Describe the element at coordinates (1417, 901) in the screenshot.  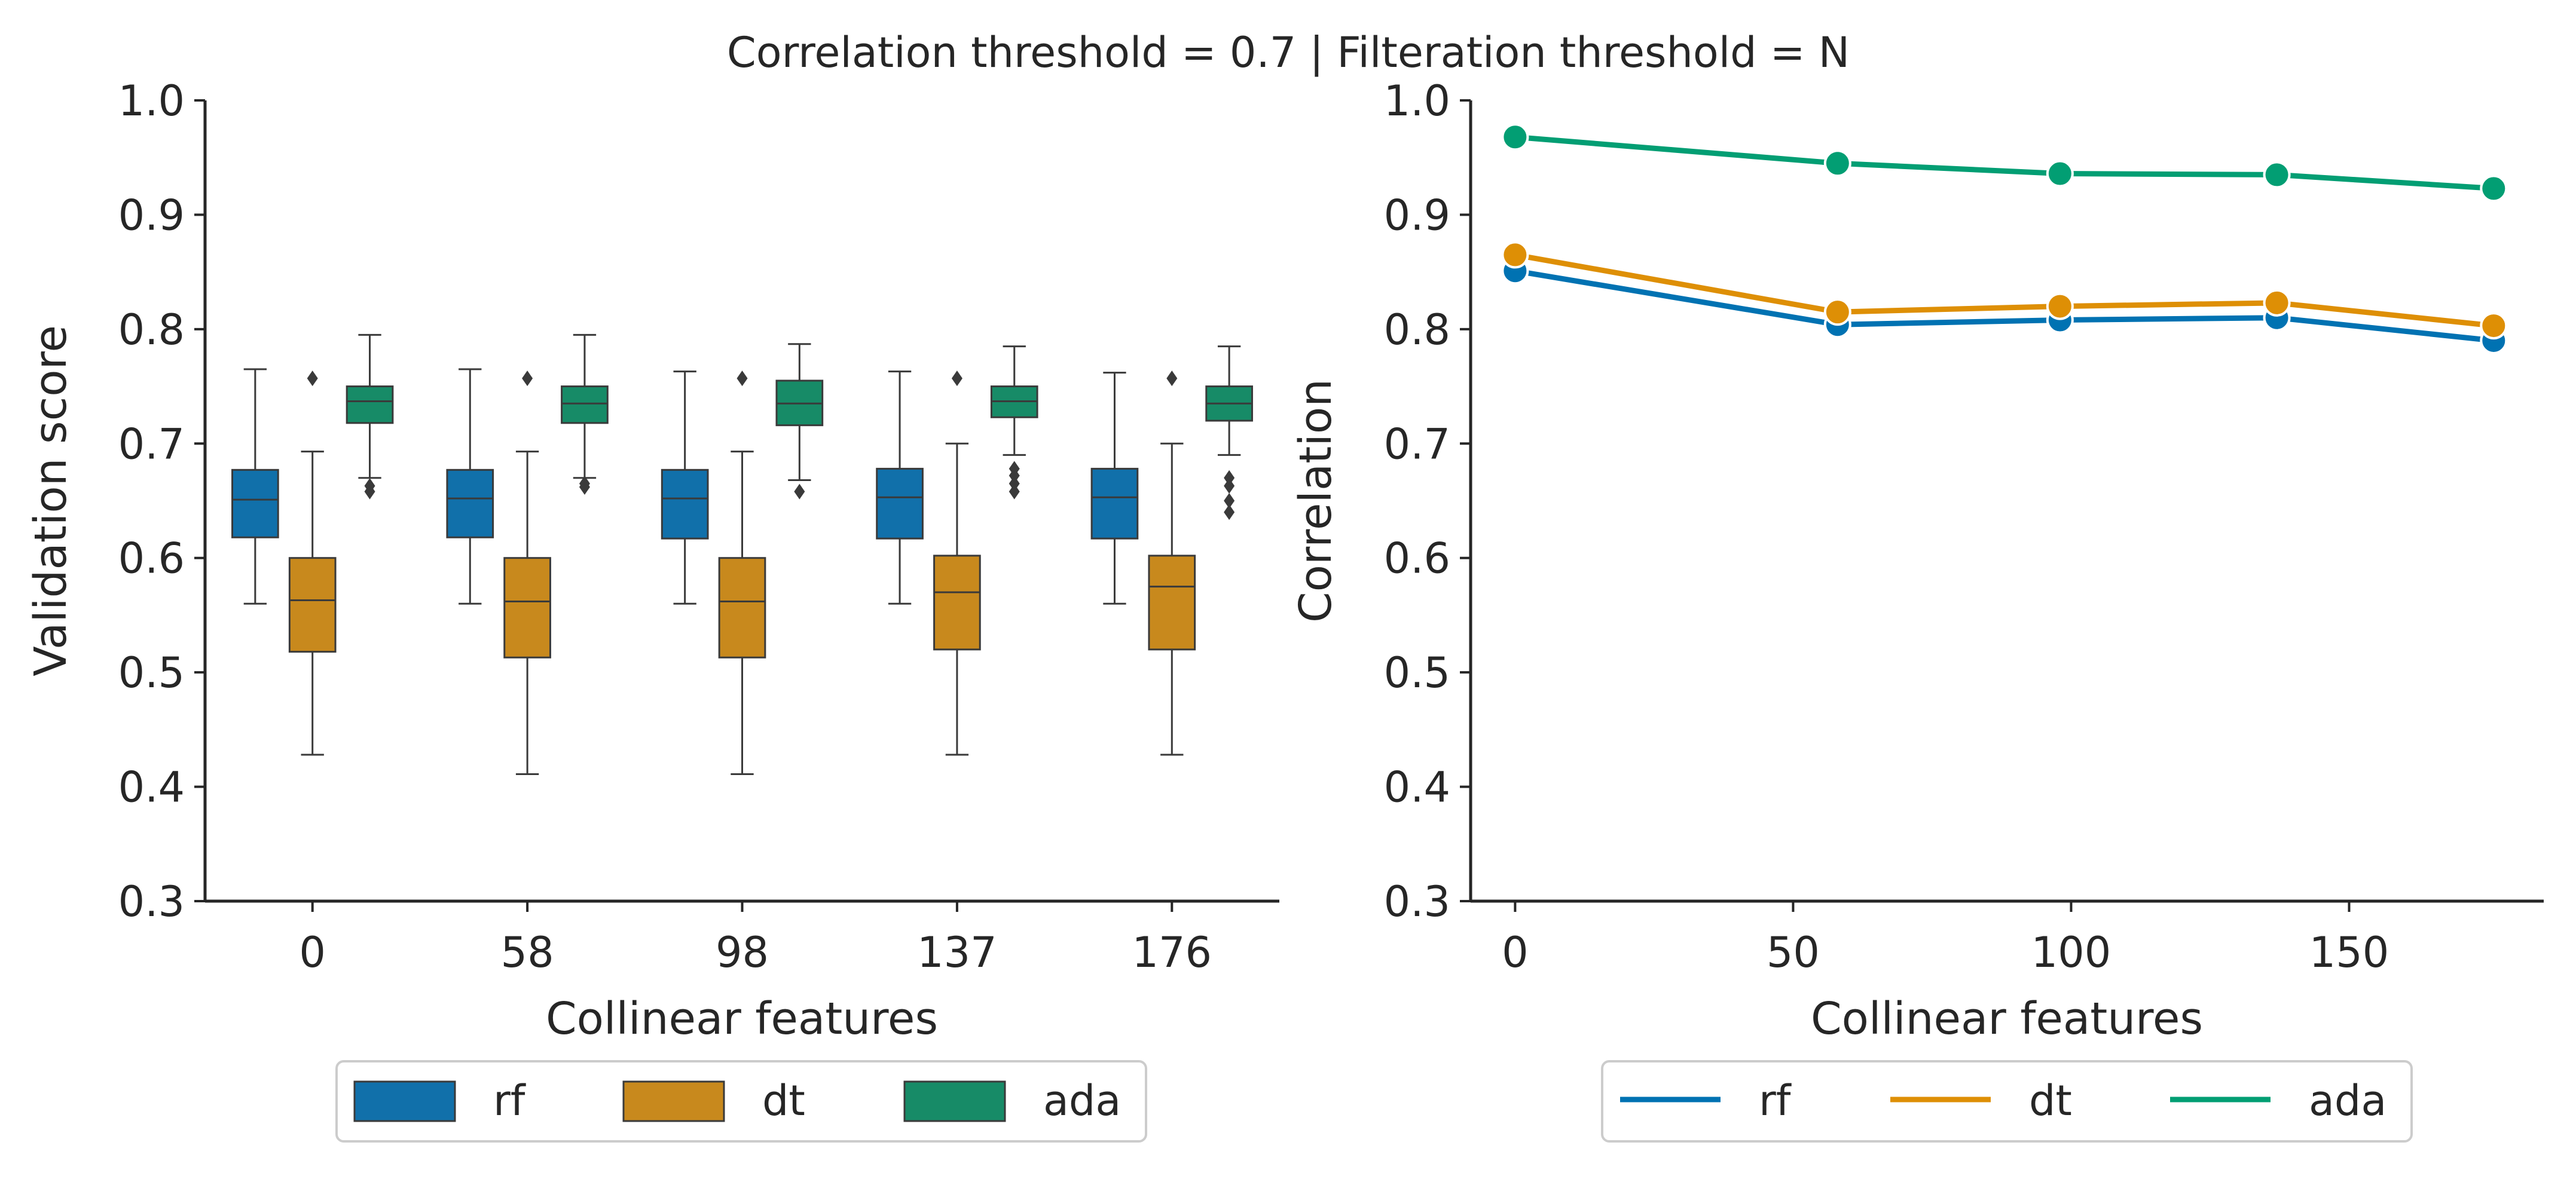
I see `line-y-tick-label: 0.3` at that location.